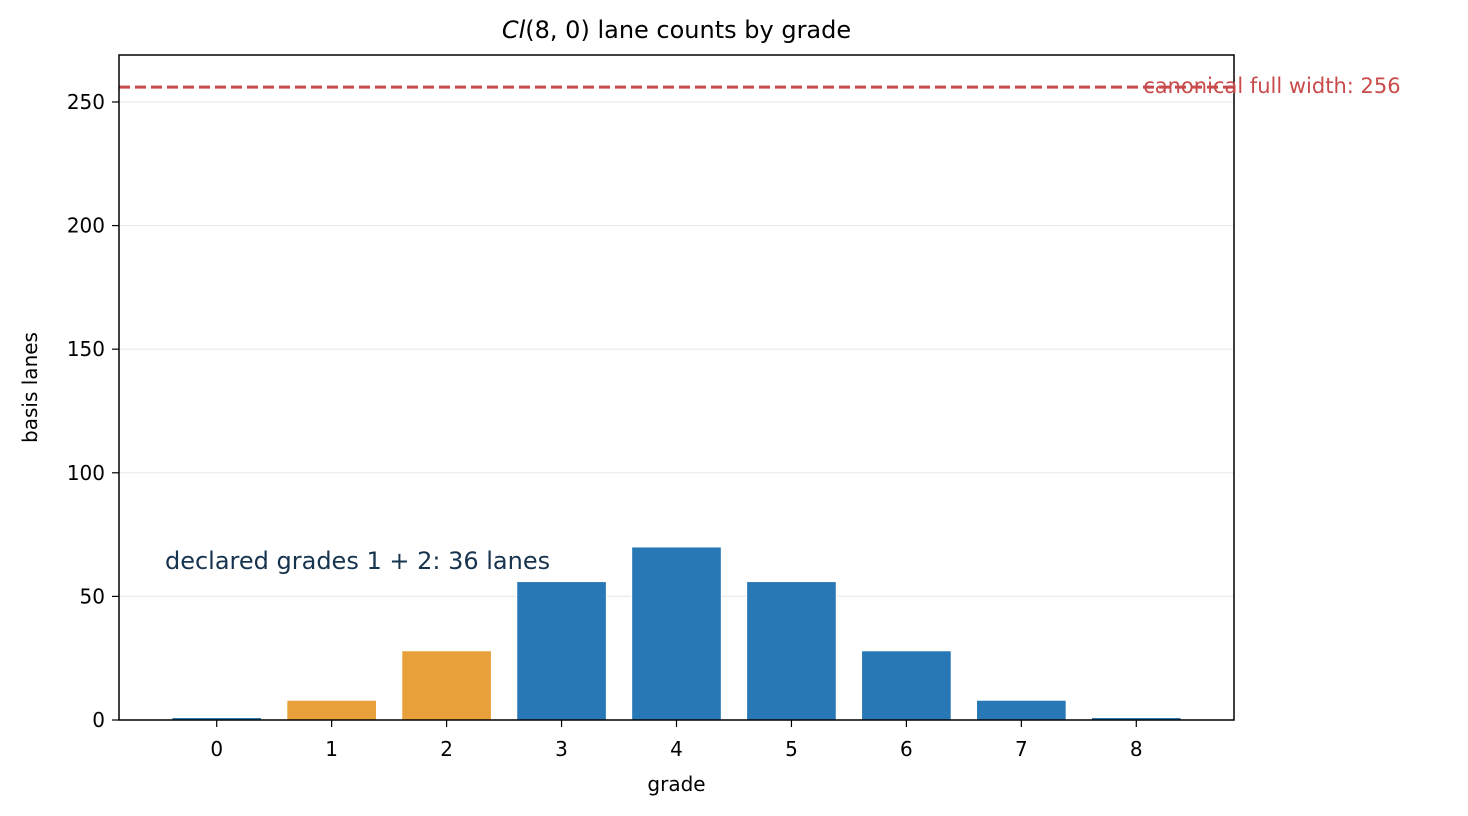 The height and width of the screenshot is (816, 1468). What do you see at coordinates (86, 226) in the screenshot?
I see `y-tick-label: 200` at bounding box center [86, 226].